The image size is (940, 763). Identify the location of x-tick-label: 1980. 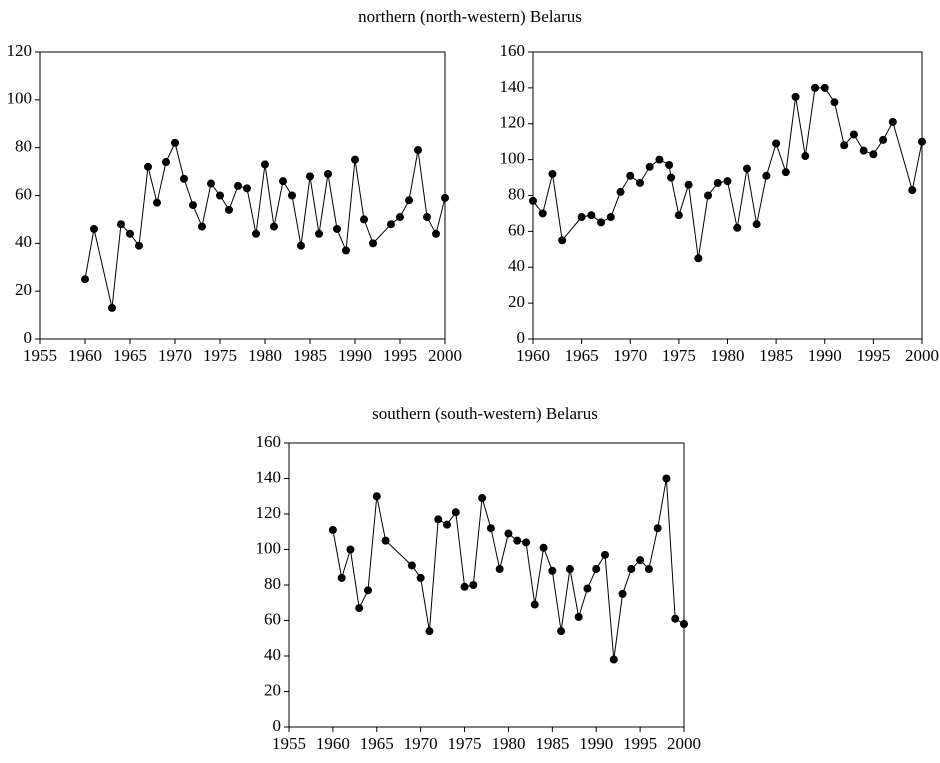
(728, 355).